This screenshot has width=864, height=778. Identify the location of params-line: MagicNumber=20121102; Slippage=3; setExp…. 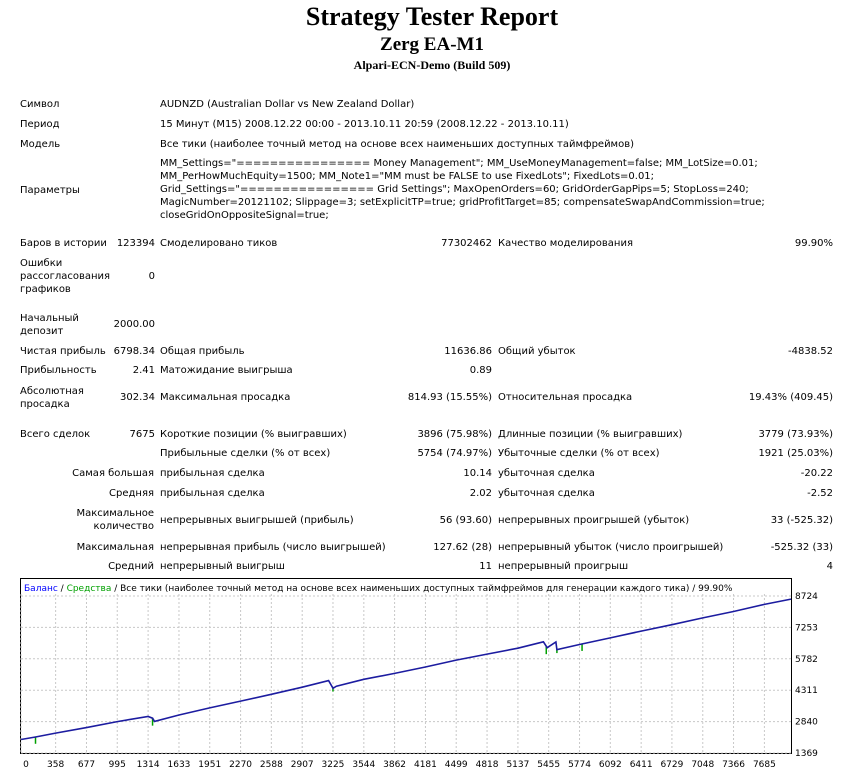
(462, 202).